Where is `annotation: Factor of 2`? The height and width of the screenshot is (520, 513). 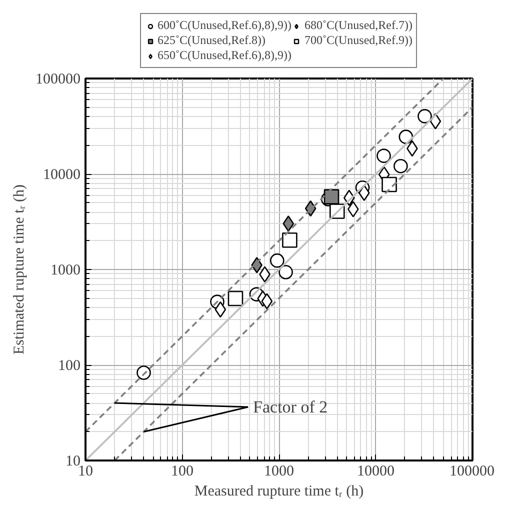
annotation: Factor of 2 is located at coordinates (290, 407).